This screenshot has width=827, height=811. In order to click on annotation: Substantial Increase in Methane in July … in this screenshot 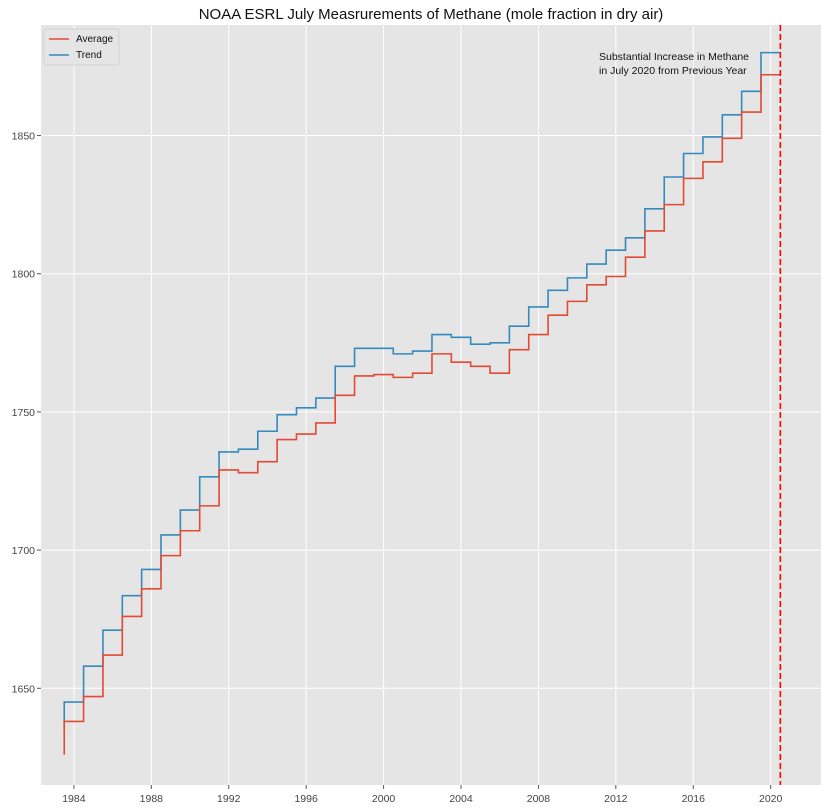, I will do `click(675, 64)`.